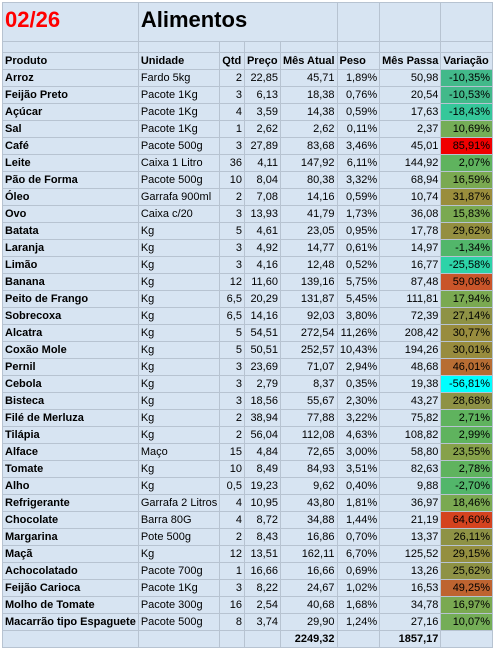 The image size is (493, 651). I want to click on cell-variacao: 2,78%, so click(466, 469).